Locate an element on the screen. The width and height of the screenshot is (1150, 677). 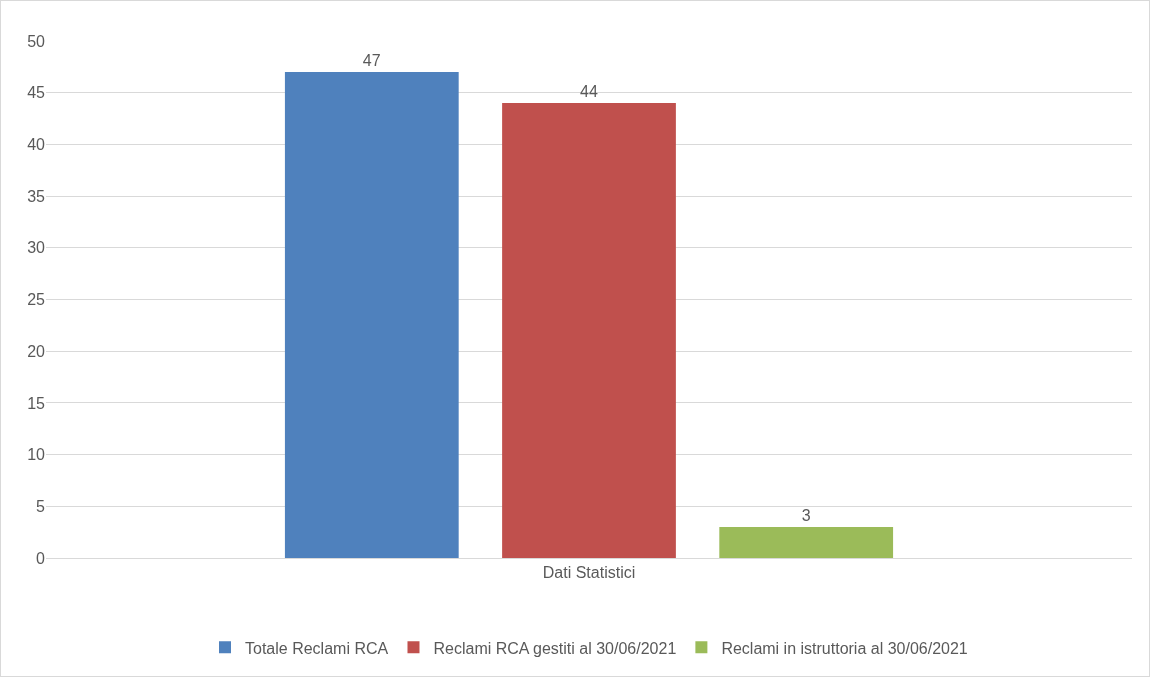
y-tick-label: 35 is located at coordinates (36, 196).